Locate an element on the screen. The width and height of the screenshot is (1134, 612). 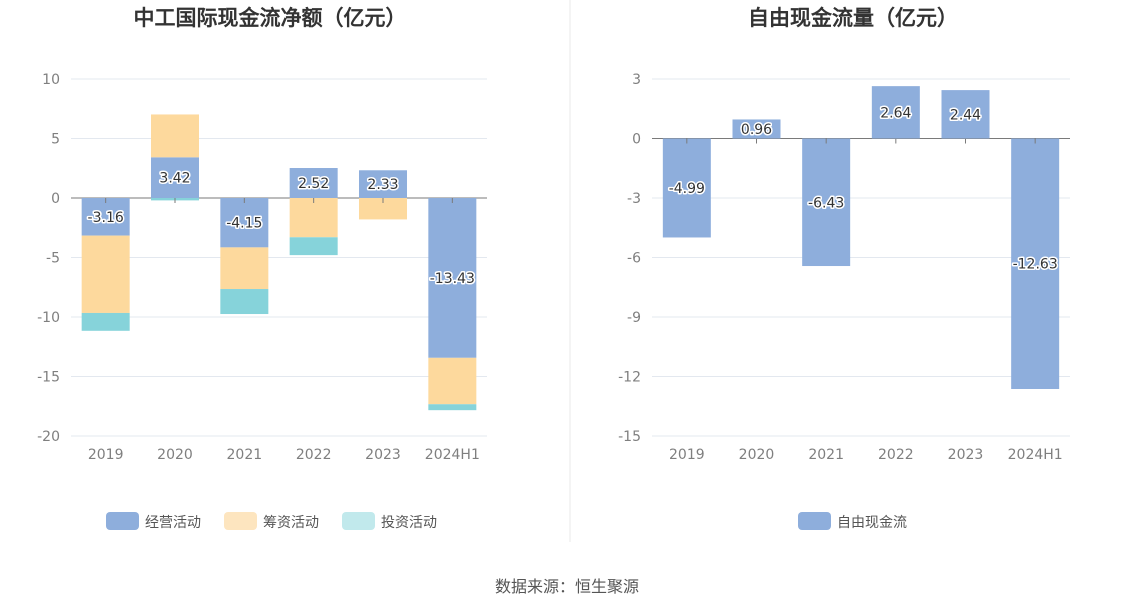
y-tick-label: 5 is located at coordinates (55, 140).